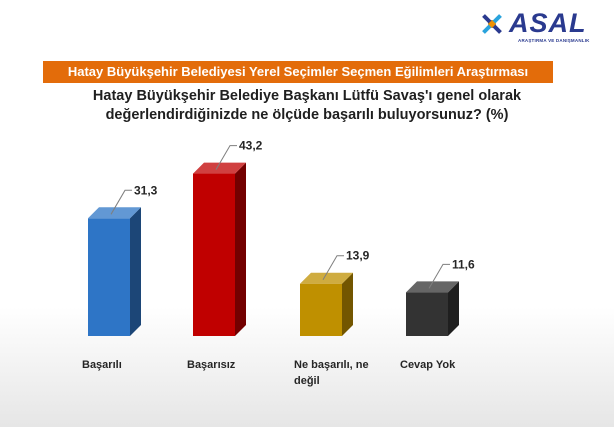  Describe the element at coordinates (554, 40) in the screenshot. I see `logo-tagline: ARAŞTIRMA VE DANIŞMANLIK` at that location.